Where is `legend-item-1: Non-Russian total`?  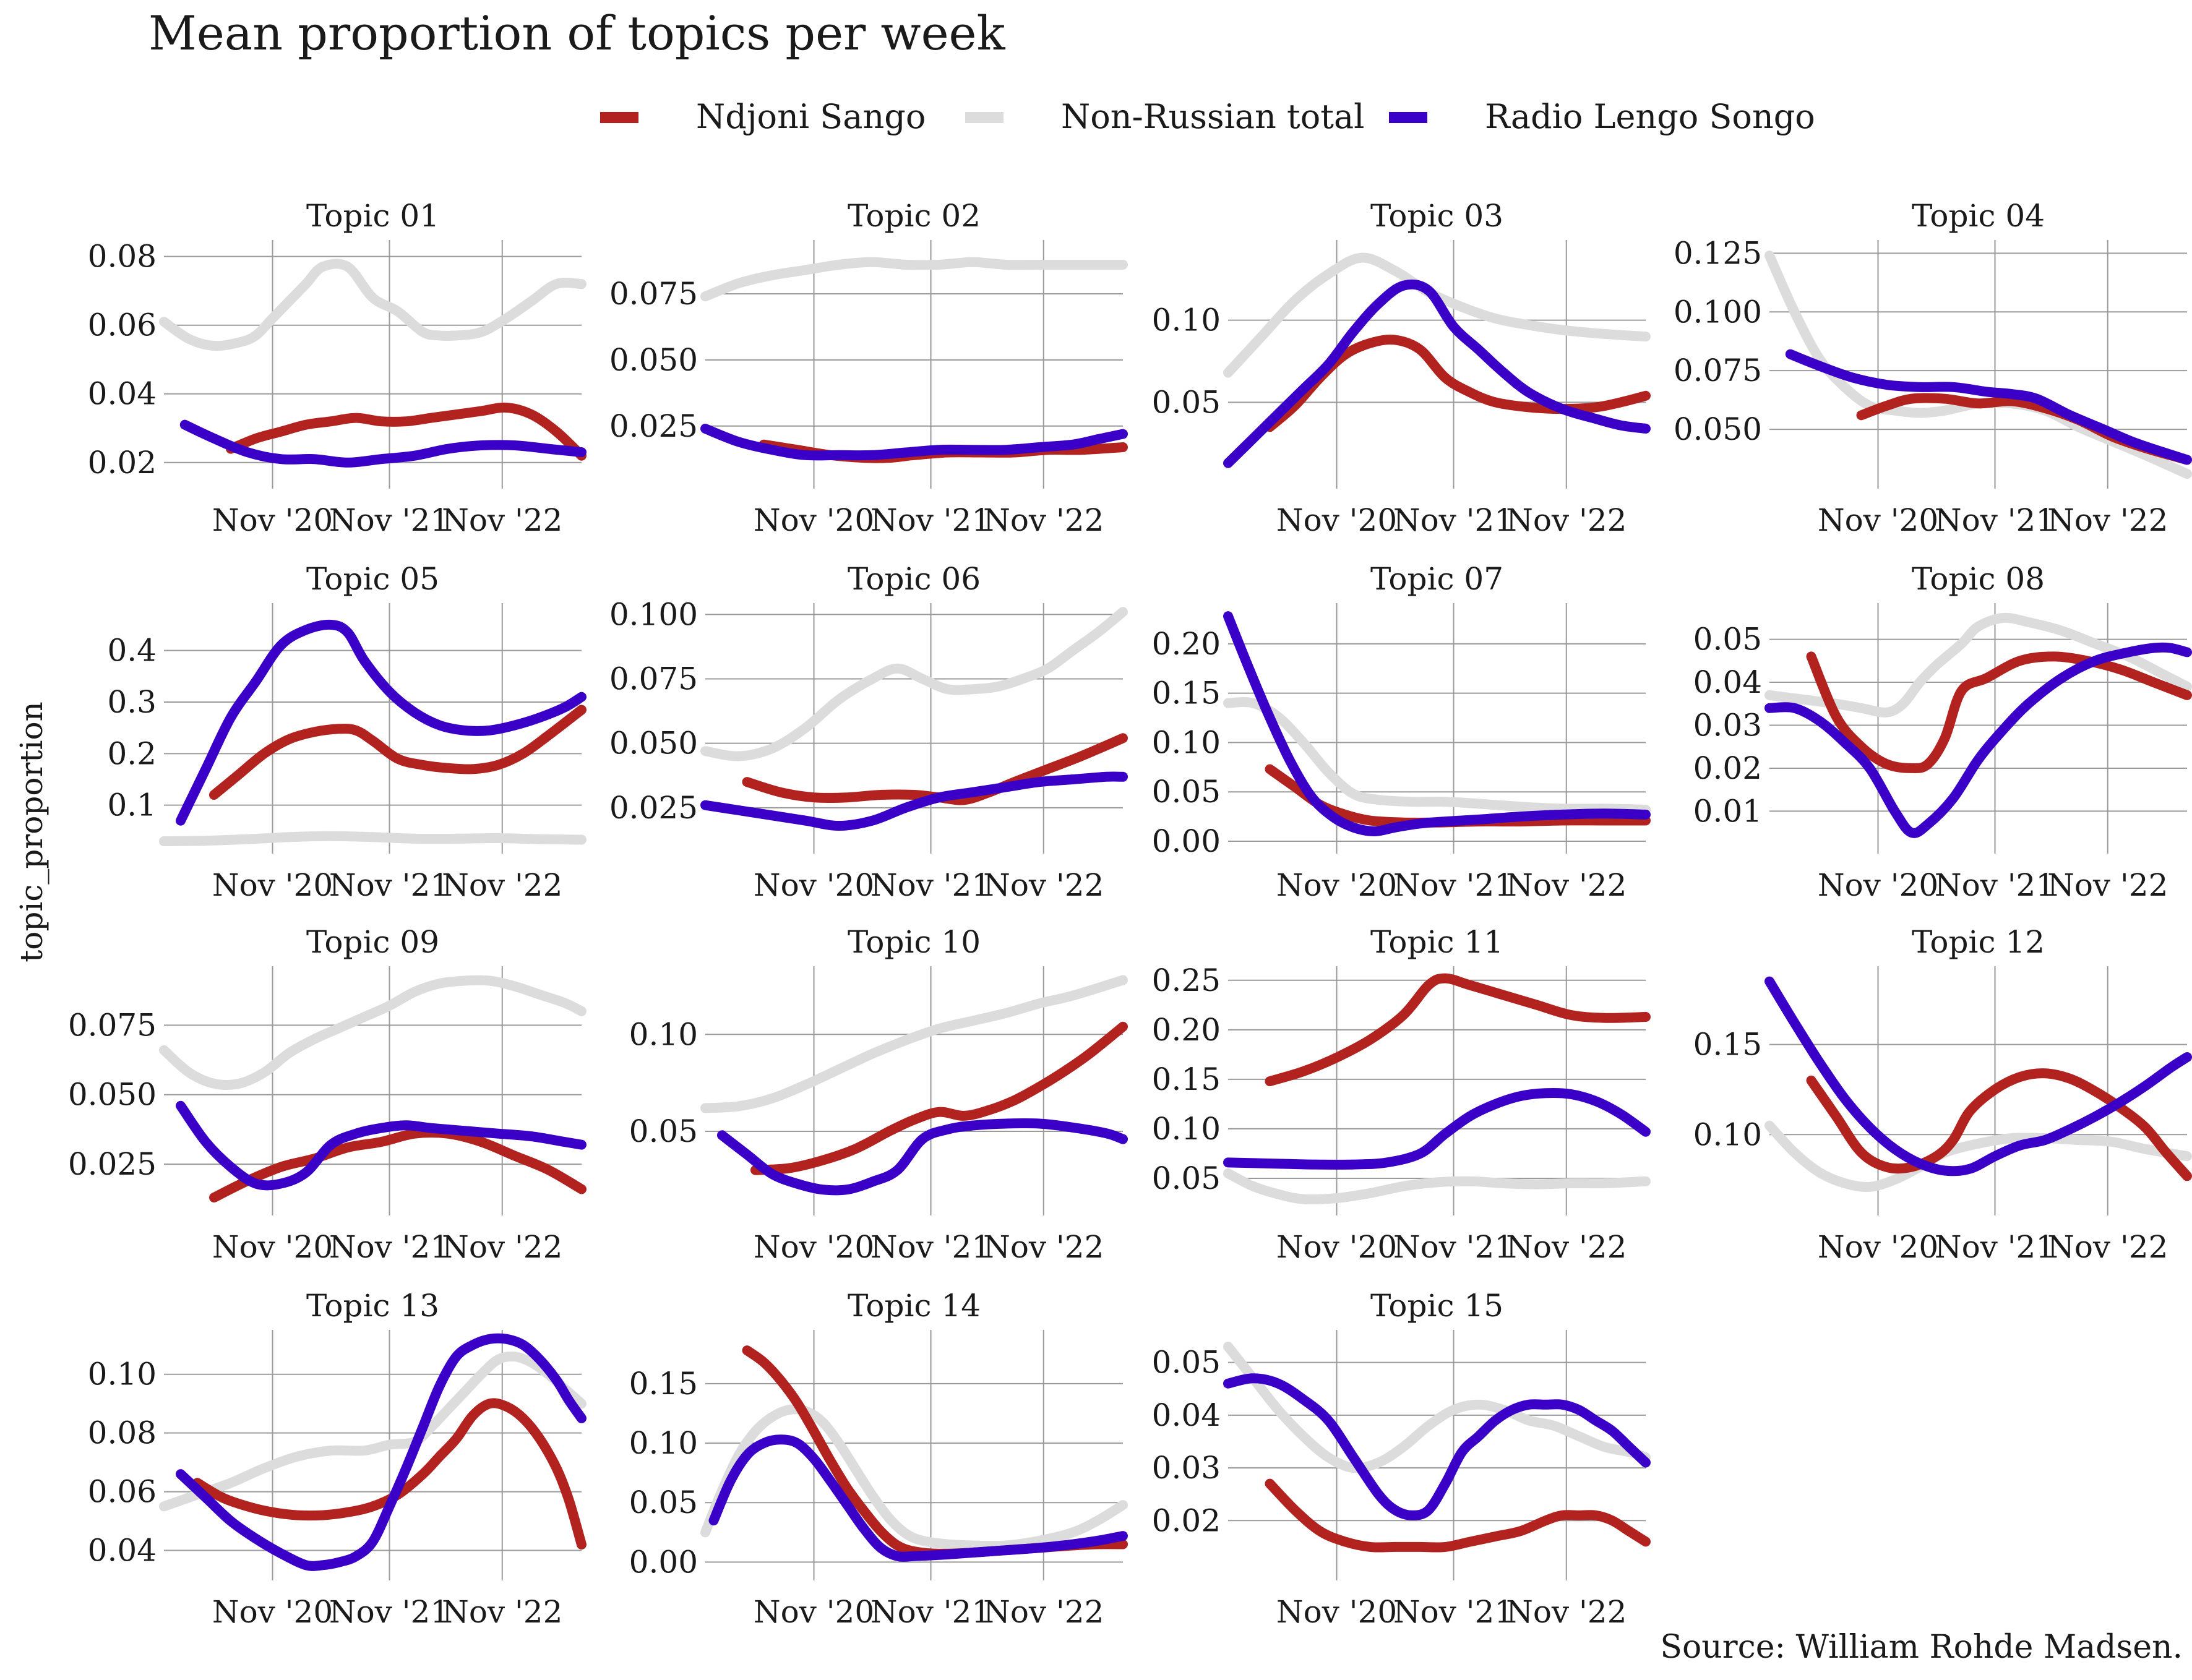
legend-item-1: Non-Russian total is located at coordinates (1164, 116).